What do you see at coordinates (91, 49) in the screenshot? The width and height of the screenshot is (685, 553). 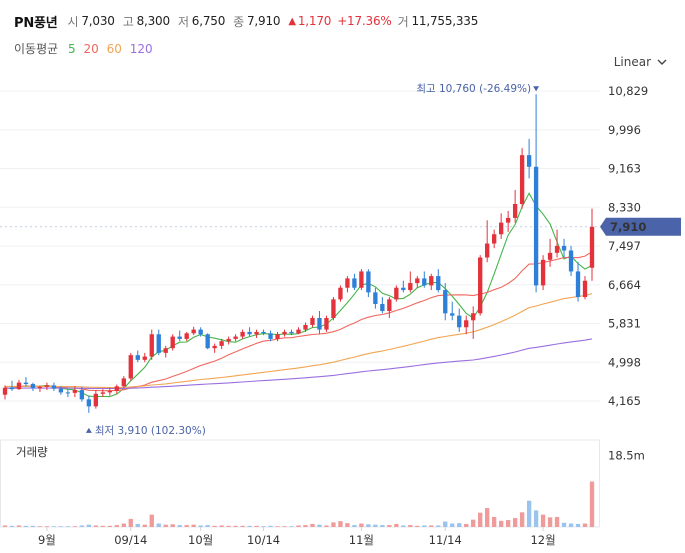 I see `ma-20-label: 20` at bounding box center [91, 49].